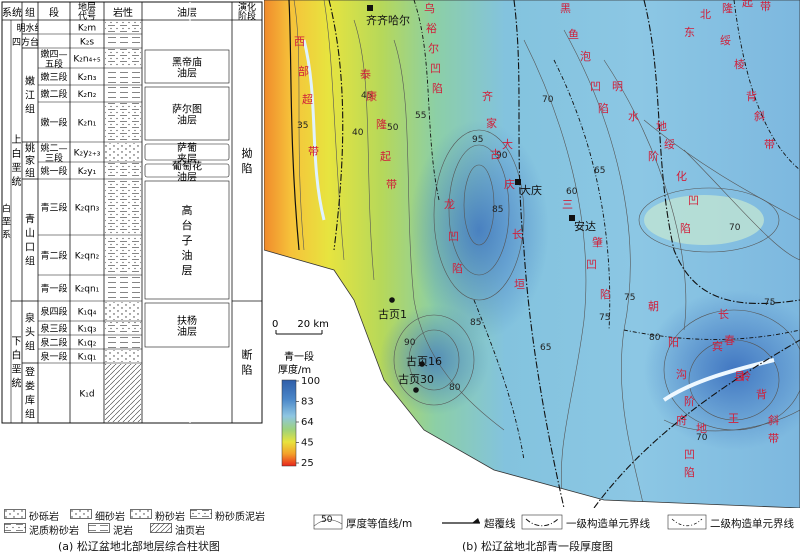 Image resolution: width=800 pixels, height=554 pixels. I want to click on group-label: 山, so click(30, 234).